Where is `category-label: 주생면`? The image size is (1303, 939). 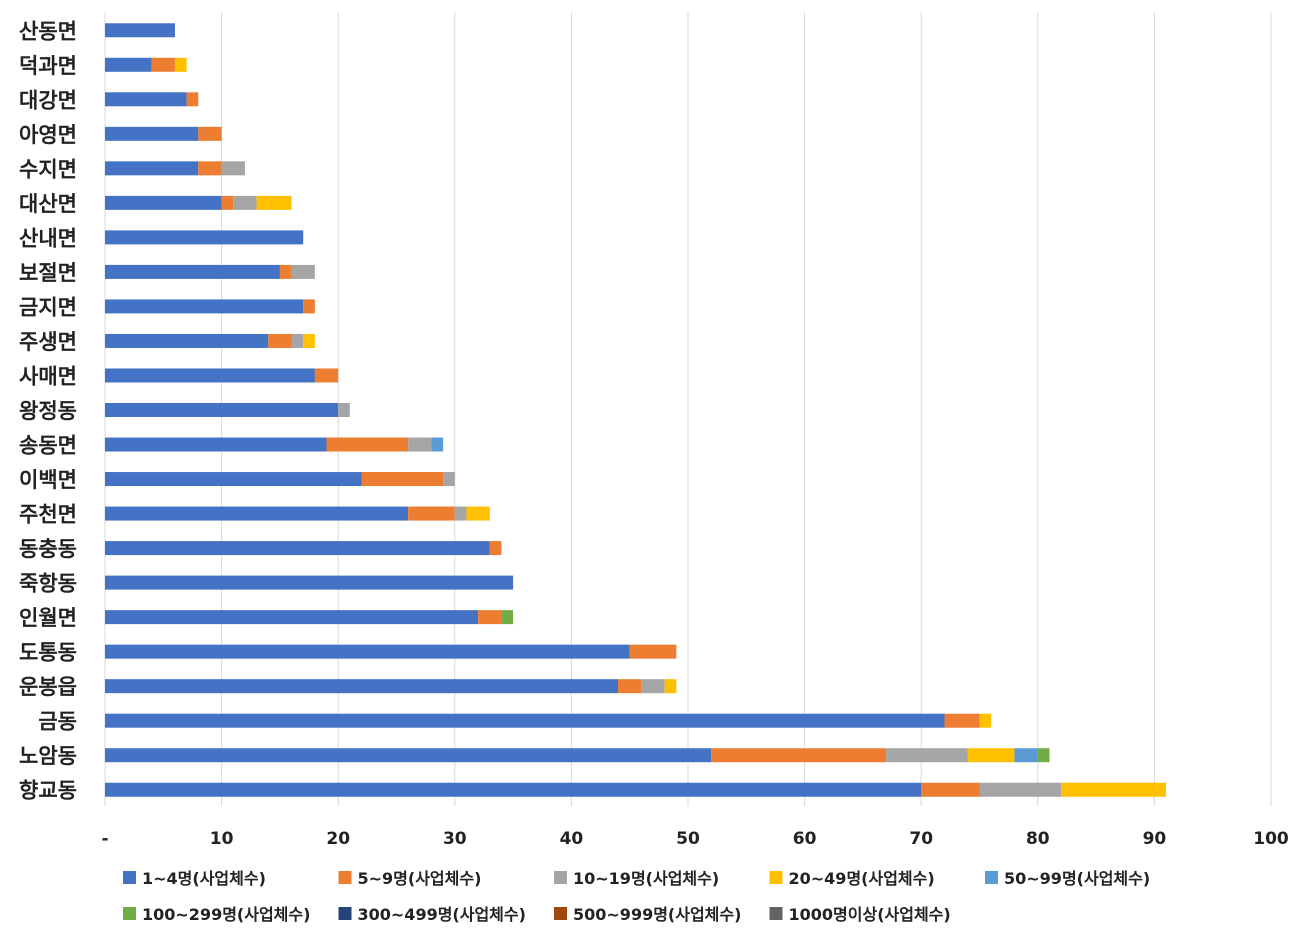
category-label: 주생면 is located at coordinates (48, 342).